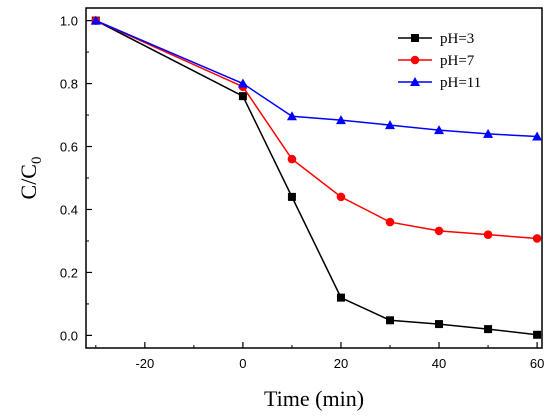 The width and height of the screenshot is (550, 420). Describe the element at coordinates (28, 181) in the screenshot. I see `y-axis-title-main: C/C` at that location.